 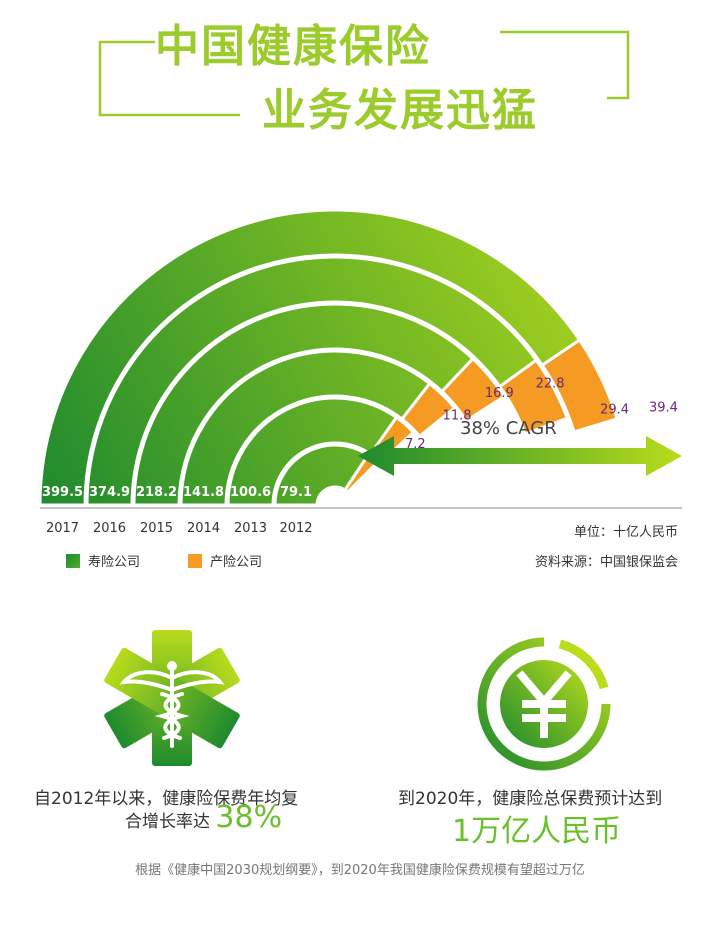 I want to click on legend-property: 产险公司, so click(x=225, y=560).